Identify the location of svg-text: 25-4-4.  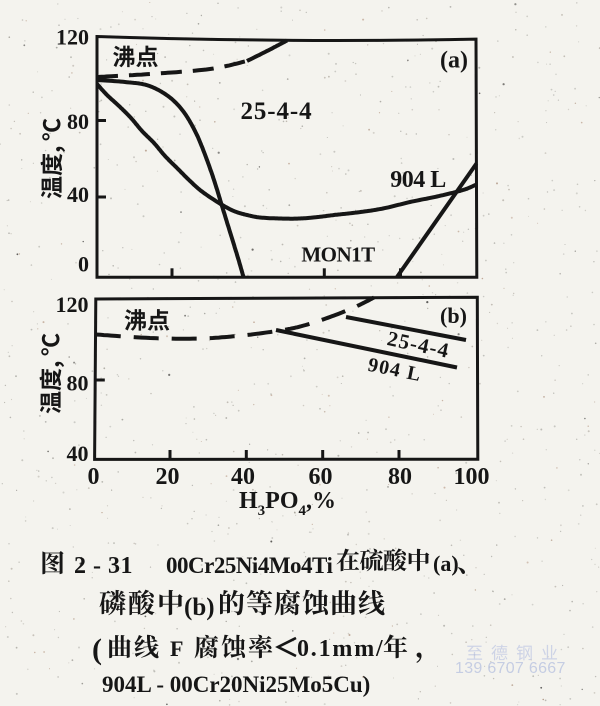
(276, 111).